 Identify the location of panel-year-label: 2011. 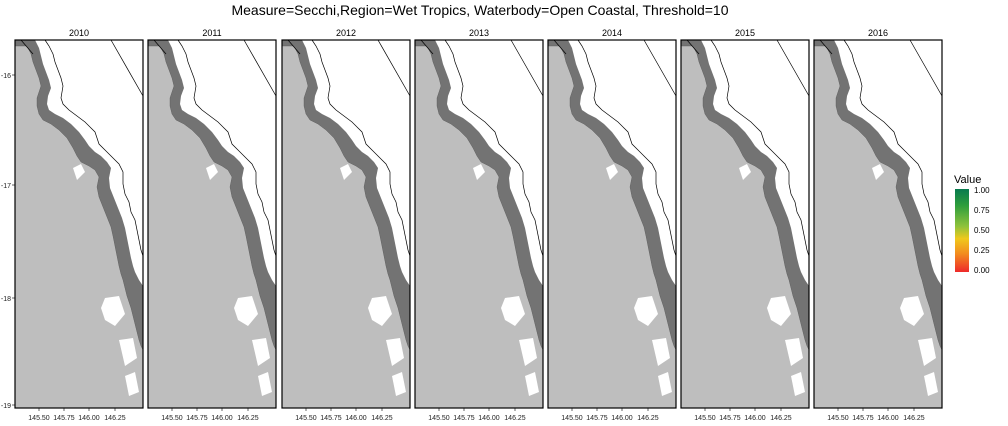
(211, 33).